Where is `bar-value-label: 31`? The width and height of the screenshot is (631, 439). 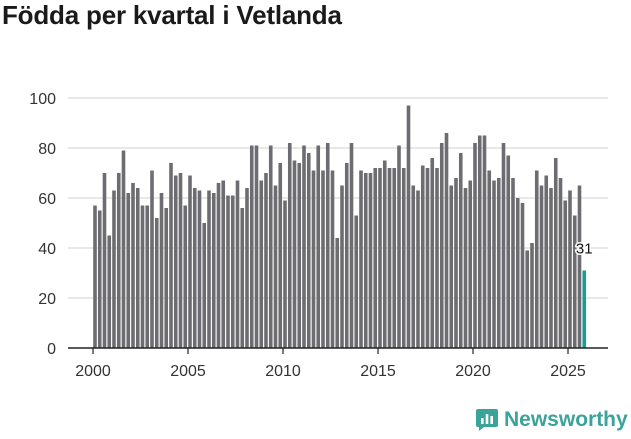
bar-value-label: 31 is located at coordinates (584, 249).